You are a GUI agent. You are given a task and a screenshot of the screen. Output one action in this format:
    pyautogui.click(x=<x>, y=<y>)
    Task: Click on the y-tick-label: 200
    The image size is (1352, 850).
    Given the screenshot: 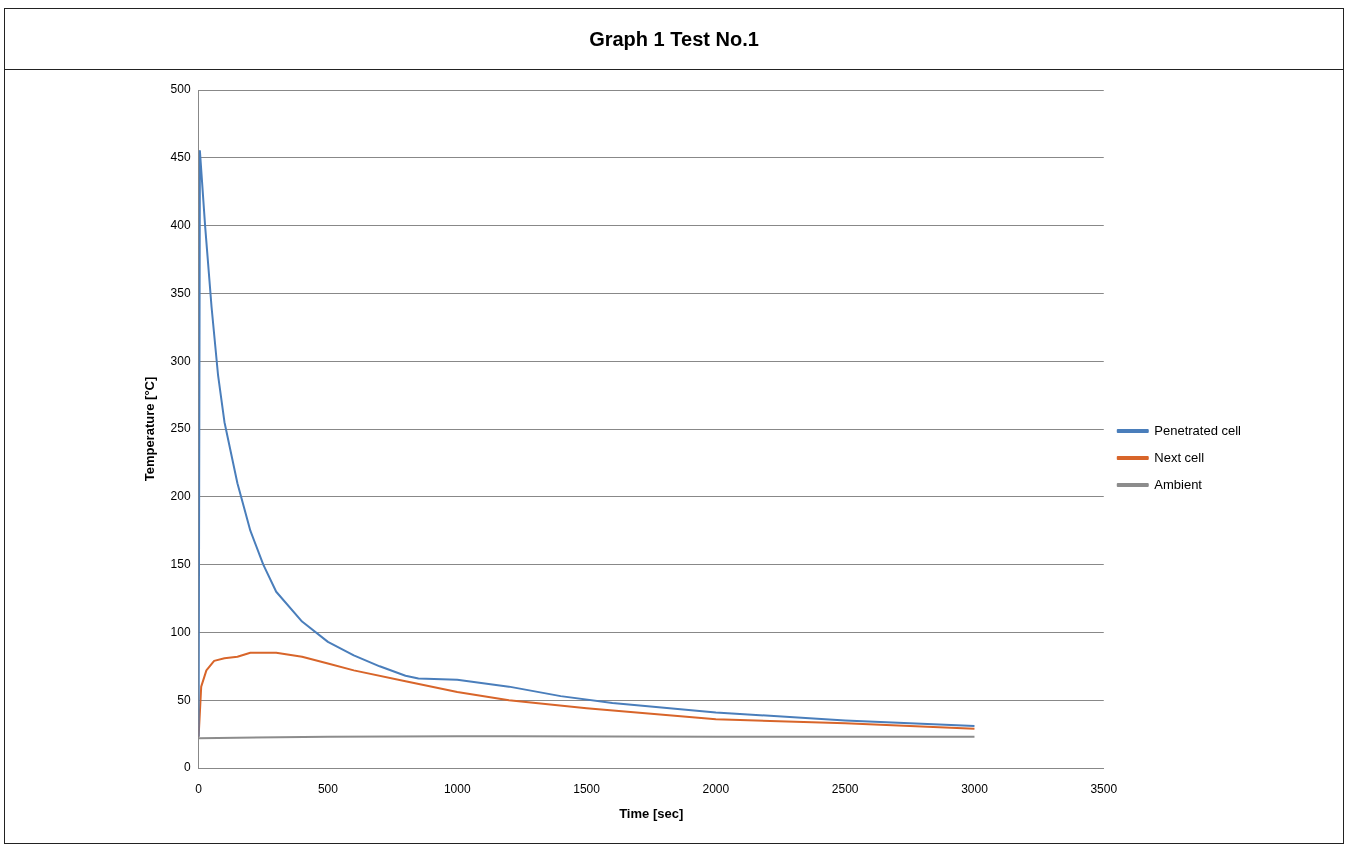 What is the action you would take?
    pyautogui.click(x=180, y=496)
    